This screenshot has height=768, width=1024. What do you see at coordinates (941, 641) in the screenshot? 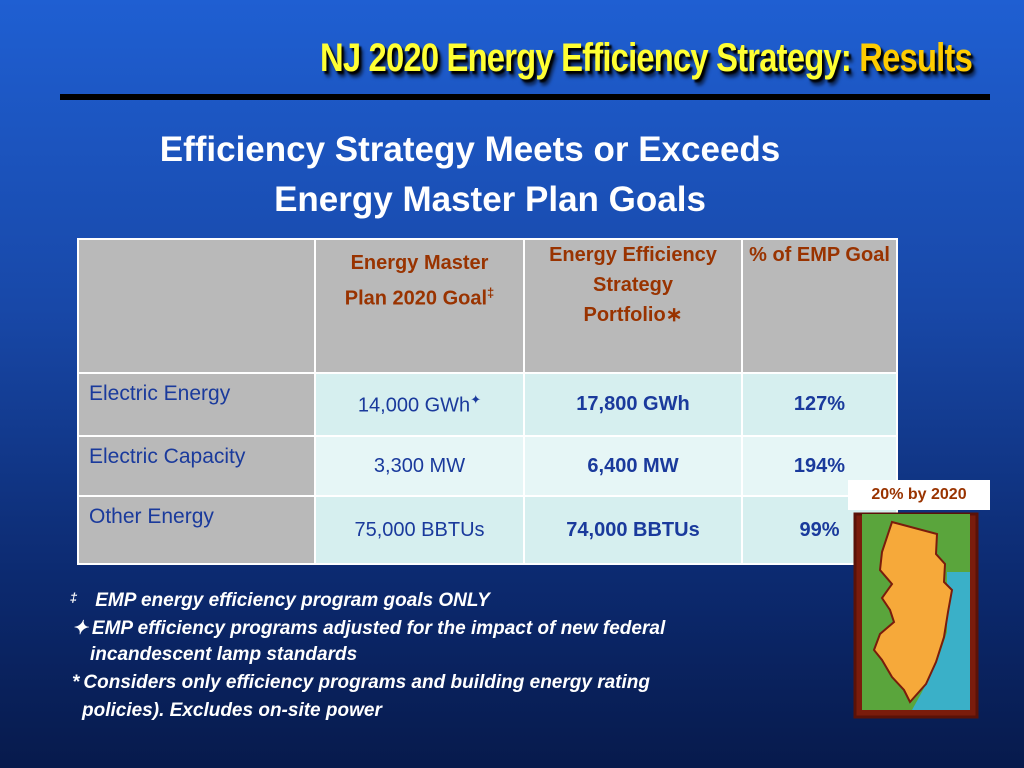
I see `map-water` at bounding box center [941, 641].